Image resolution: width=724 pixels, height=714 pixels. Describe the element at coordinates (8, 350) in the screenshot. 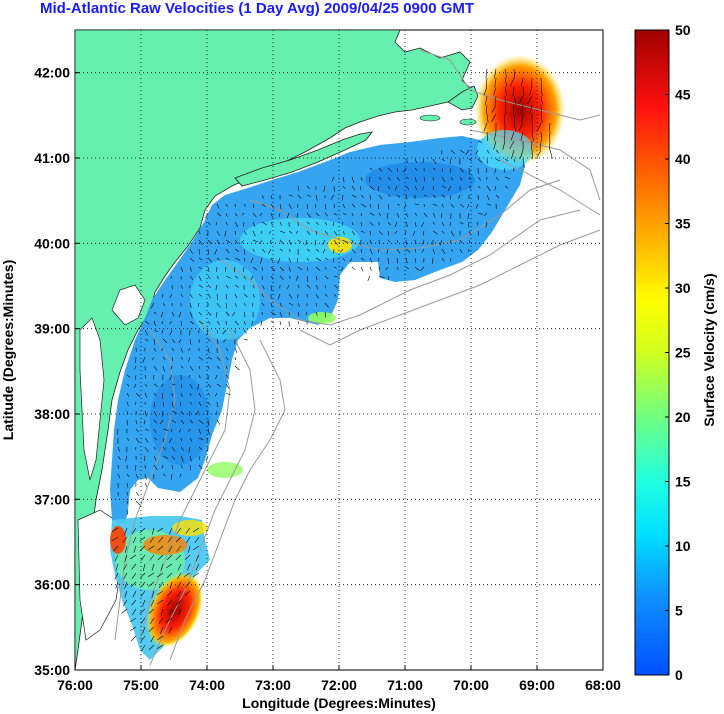

I see `y-axis-label: Latitude (Degrees:Minutes)` at that location.